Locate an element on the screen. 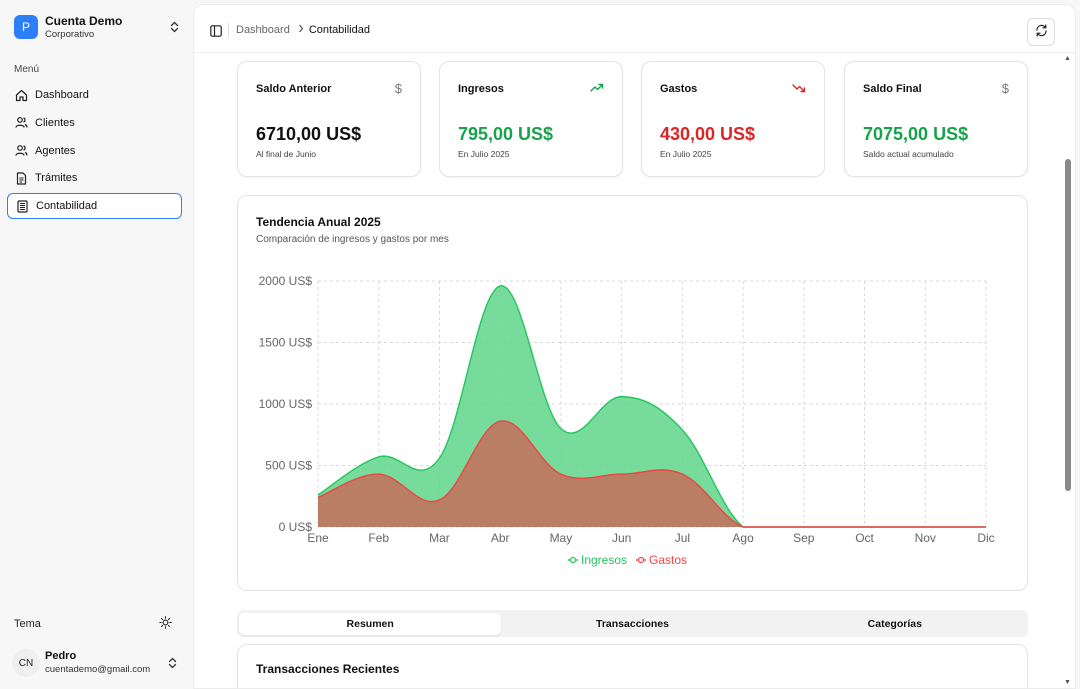 This screenshot has width=1080, height=689. top-bar: Dashboard Contabilidad is located at coordinates (634, 29).